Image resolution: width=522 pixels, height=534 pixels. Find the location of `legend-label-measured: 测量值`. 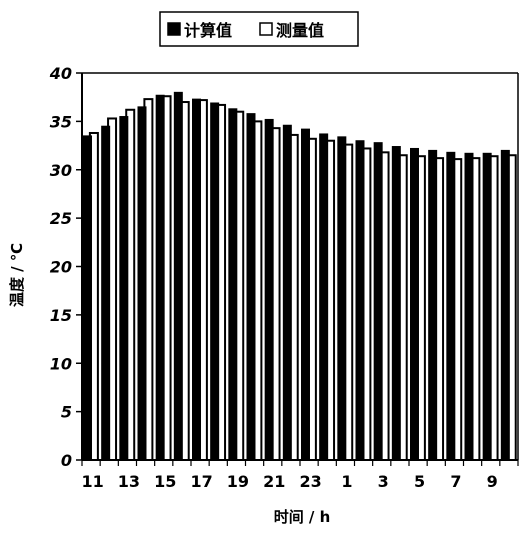

legend-label-measured: 测量值 is located at coordinates (300, 30).